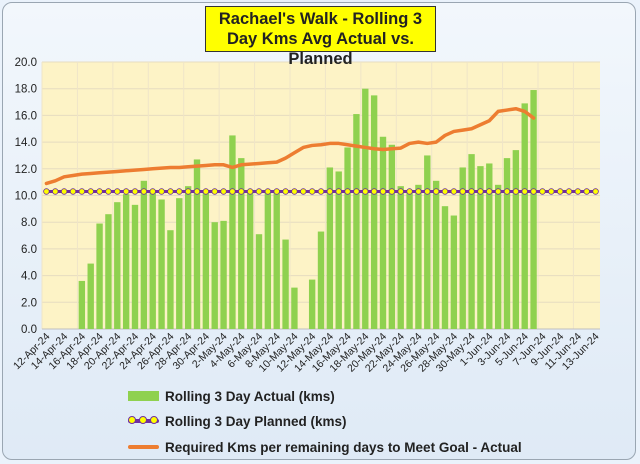 The image size is (640, 464). What do you see at coordinates (29, 277) in the screenshot?
I see `y-tick-label: 4.0` at bounding box center [29, 277].